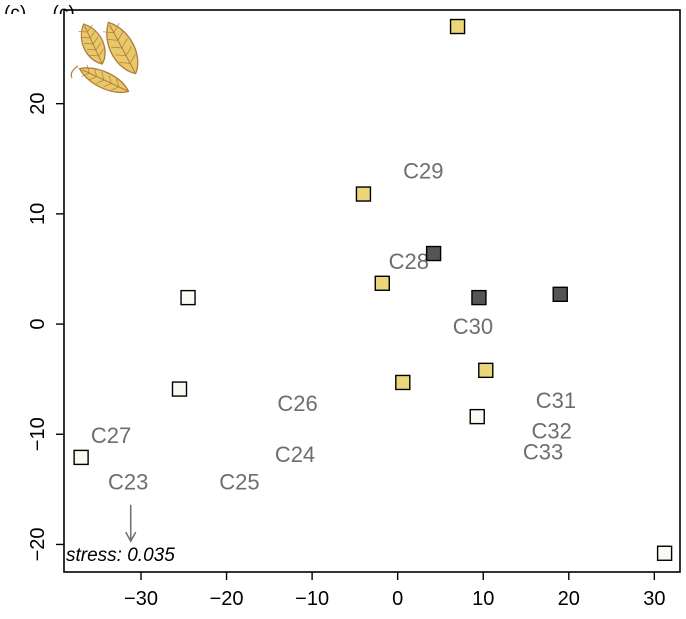 This screenshot has height=619, width=686. What do you see at coordinates (38, 323) in the screenshot?
I see `y-tick-label: 0` at bounding box center [38, 323].